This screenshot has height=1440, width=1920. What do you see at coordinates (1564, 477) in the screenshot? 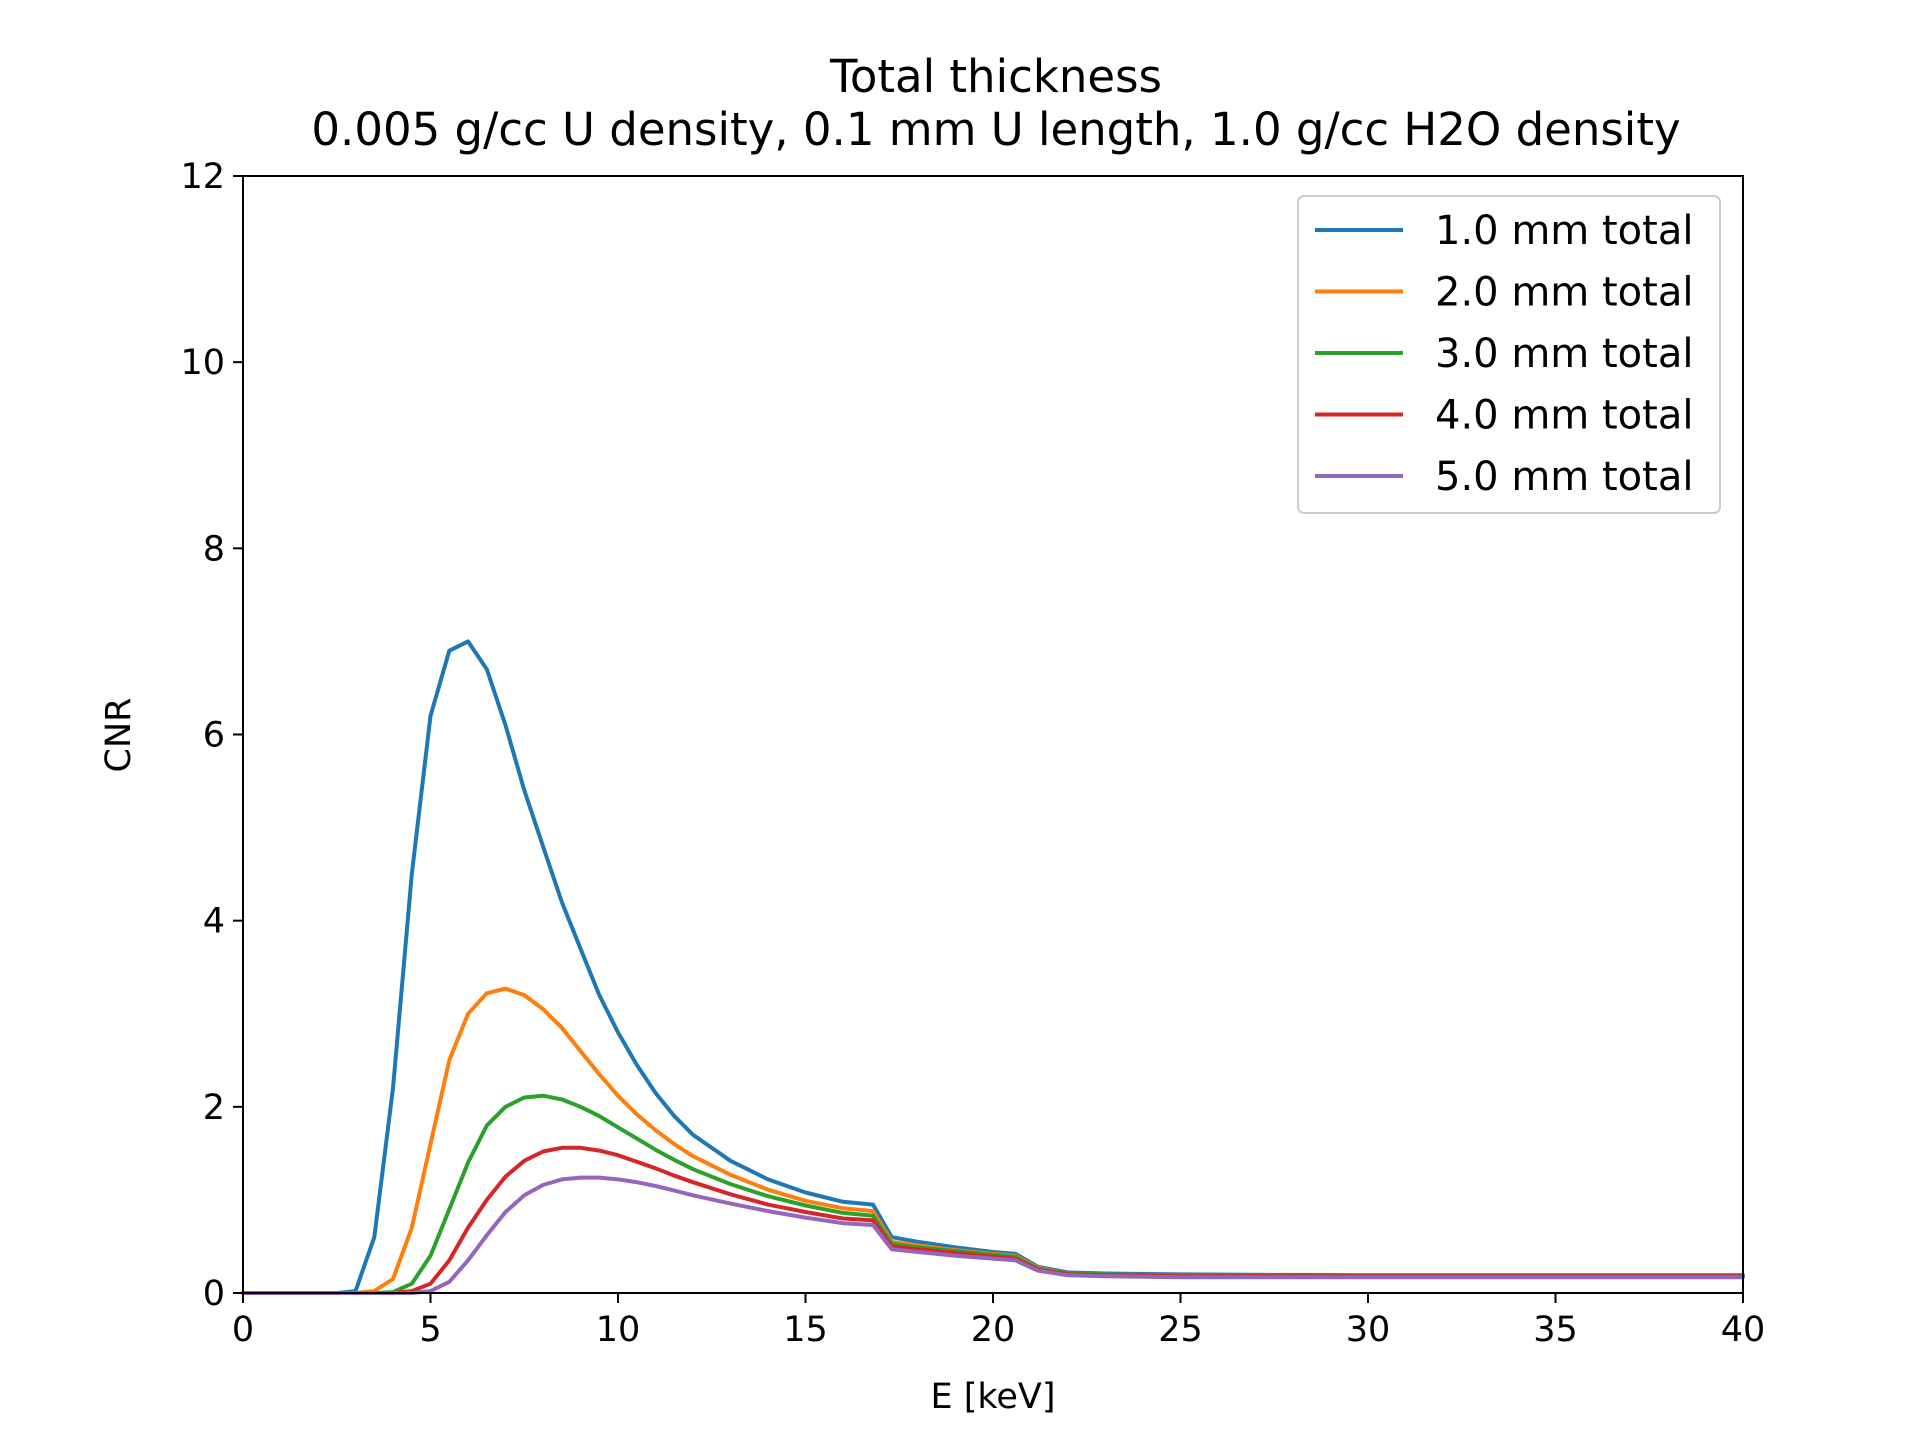
I see `legend-label: 5.0 mm total` at bounding box center [1564, 477].